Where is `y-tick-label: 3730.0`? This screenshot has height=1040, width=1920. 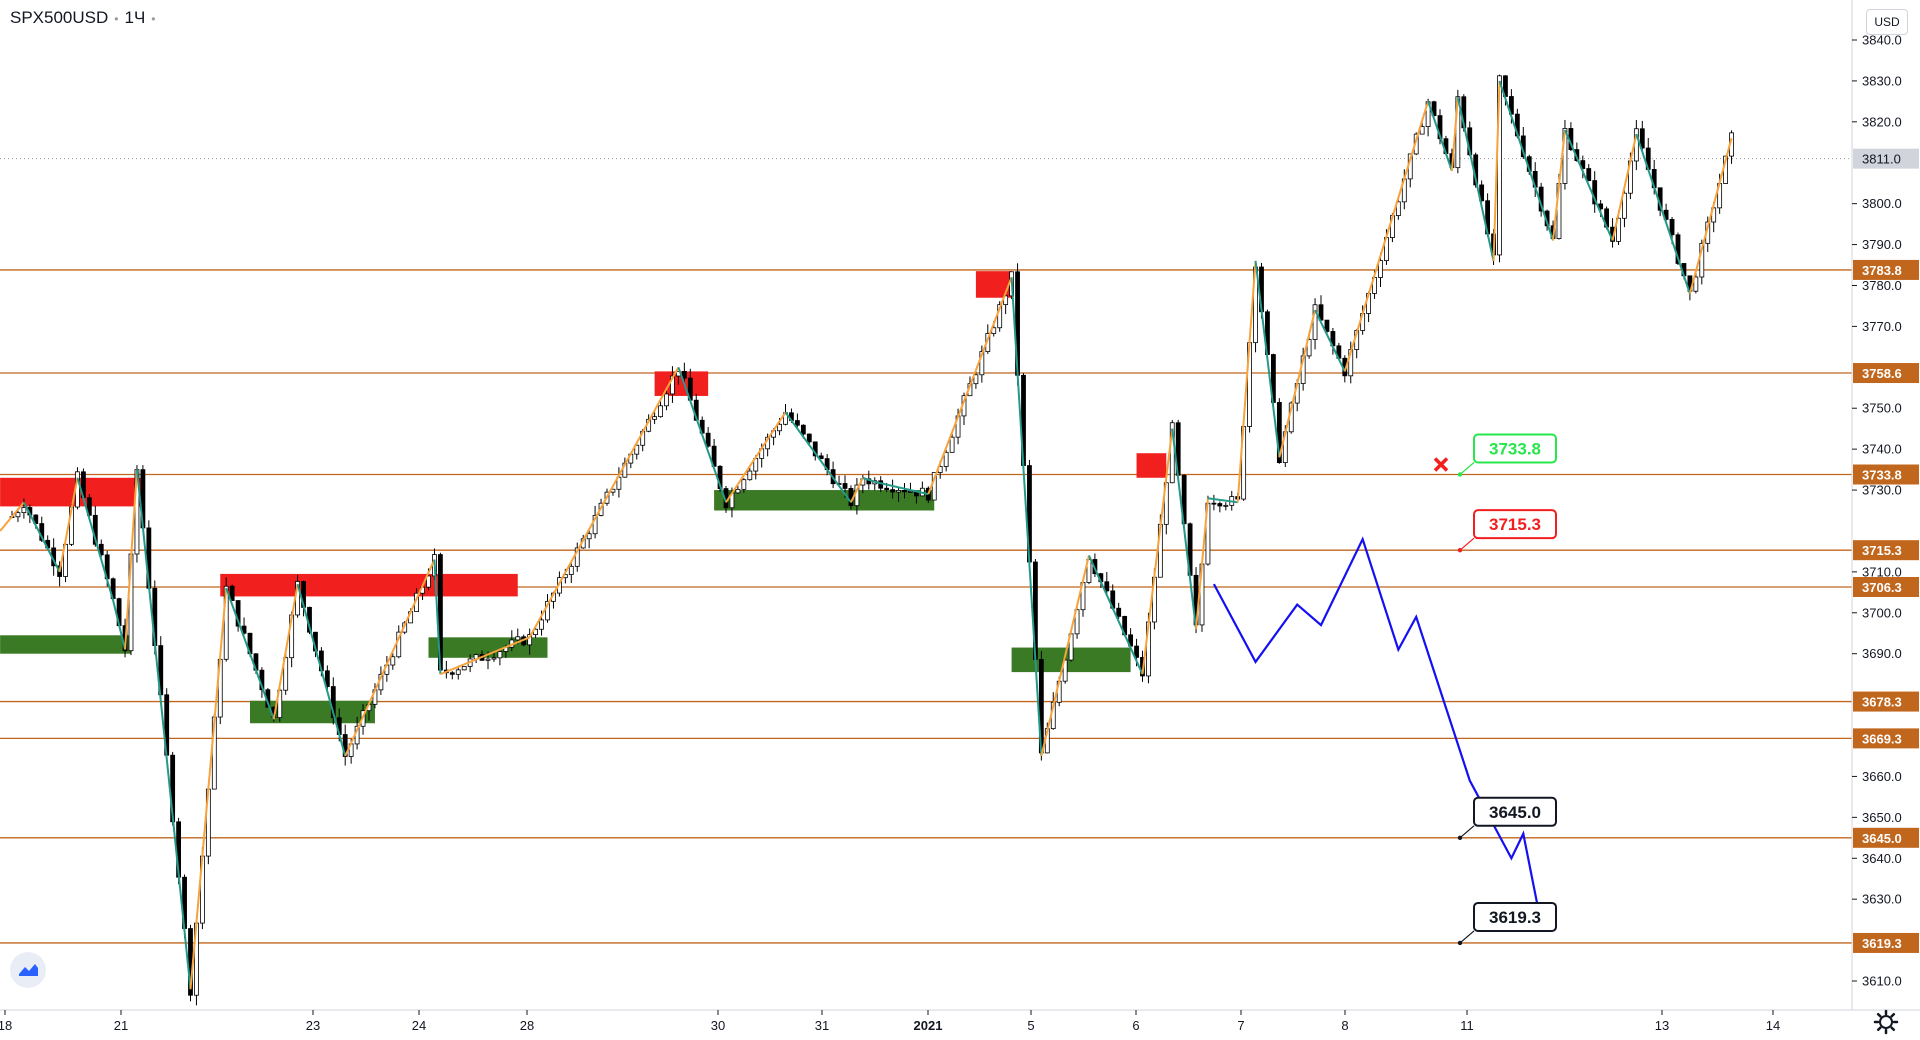 y-tick-label: 3730.0 is located at coordinates (1882, 490).